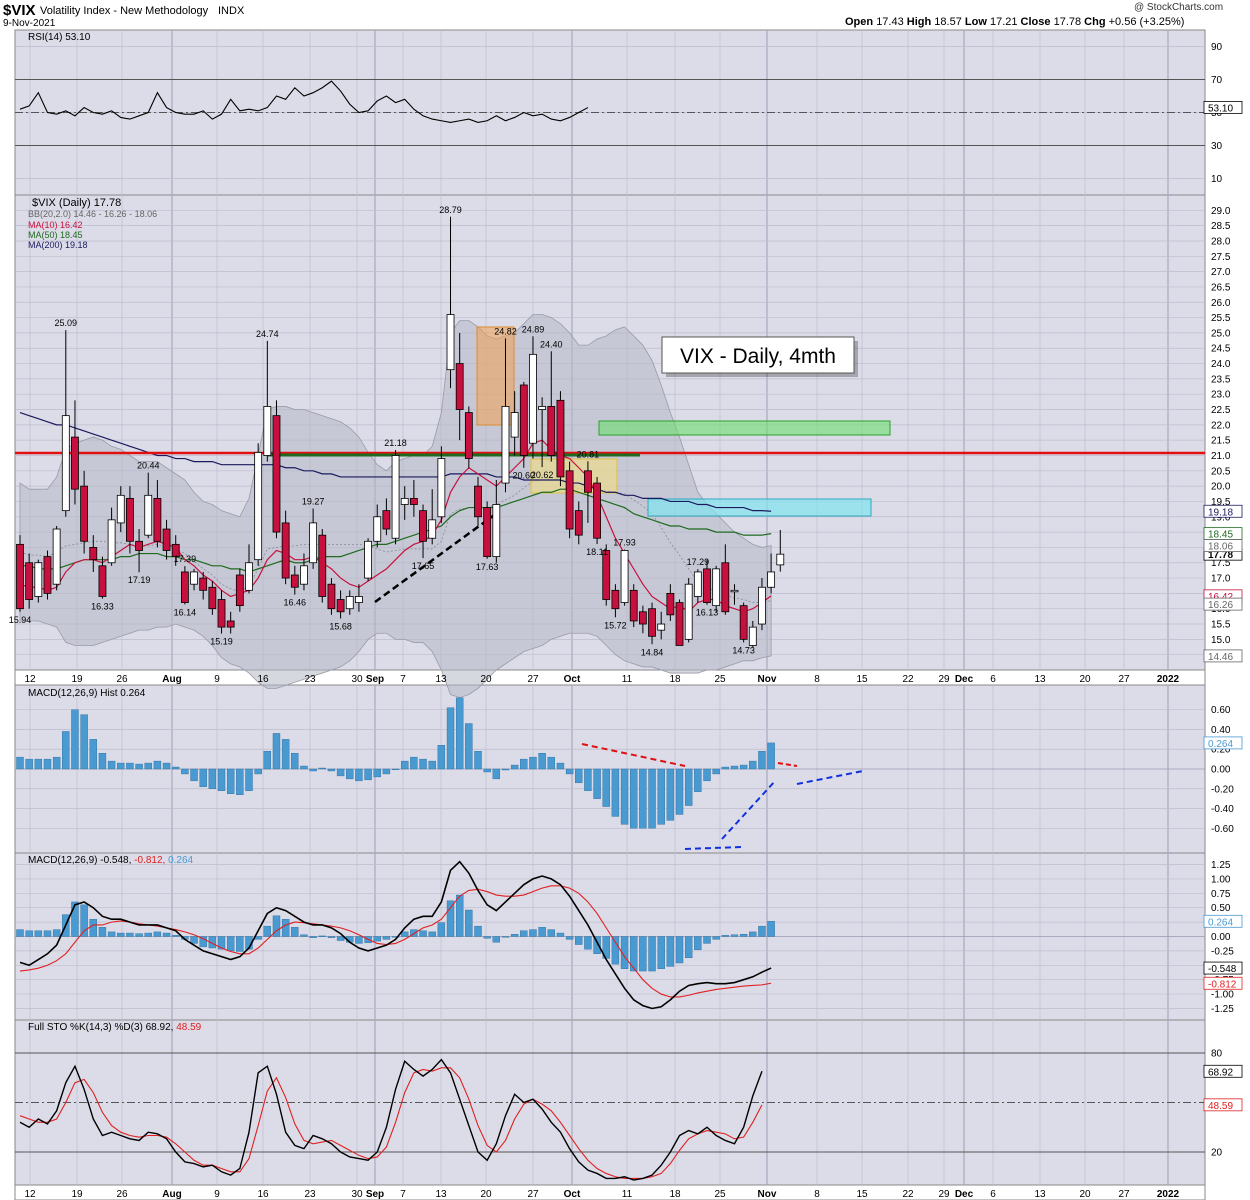 This screenshot has width=1250, height=1200. Describe the element at coordinates (1221, 241) in the screenshot. I see `price-tick: 28.0` at that location.